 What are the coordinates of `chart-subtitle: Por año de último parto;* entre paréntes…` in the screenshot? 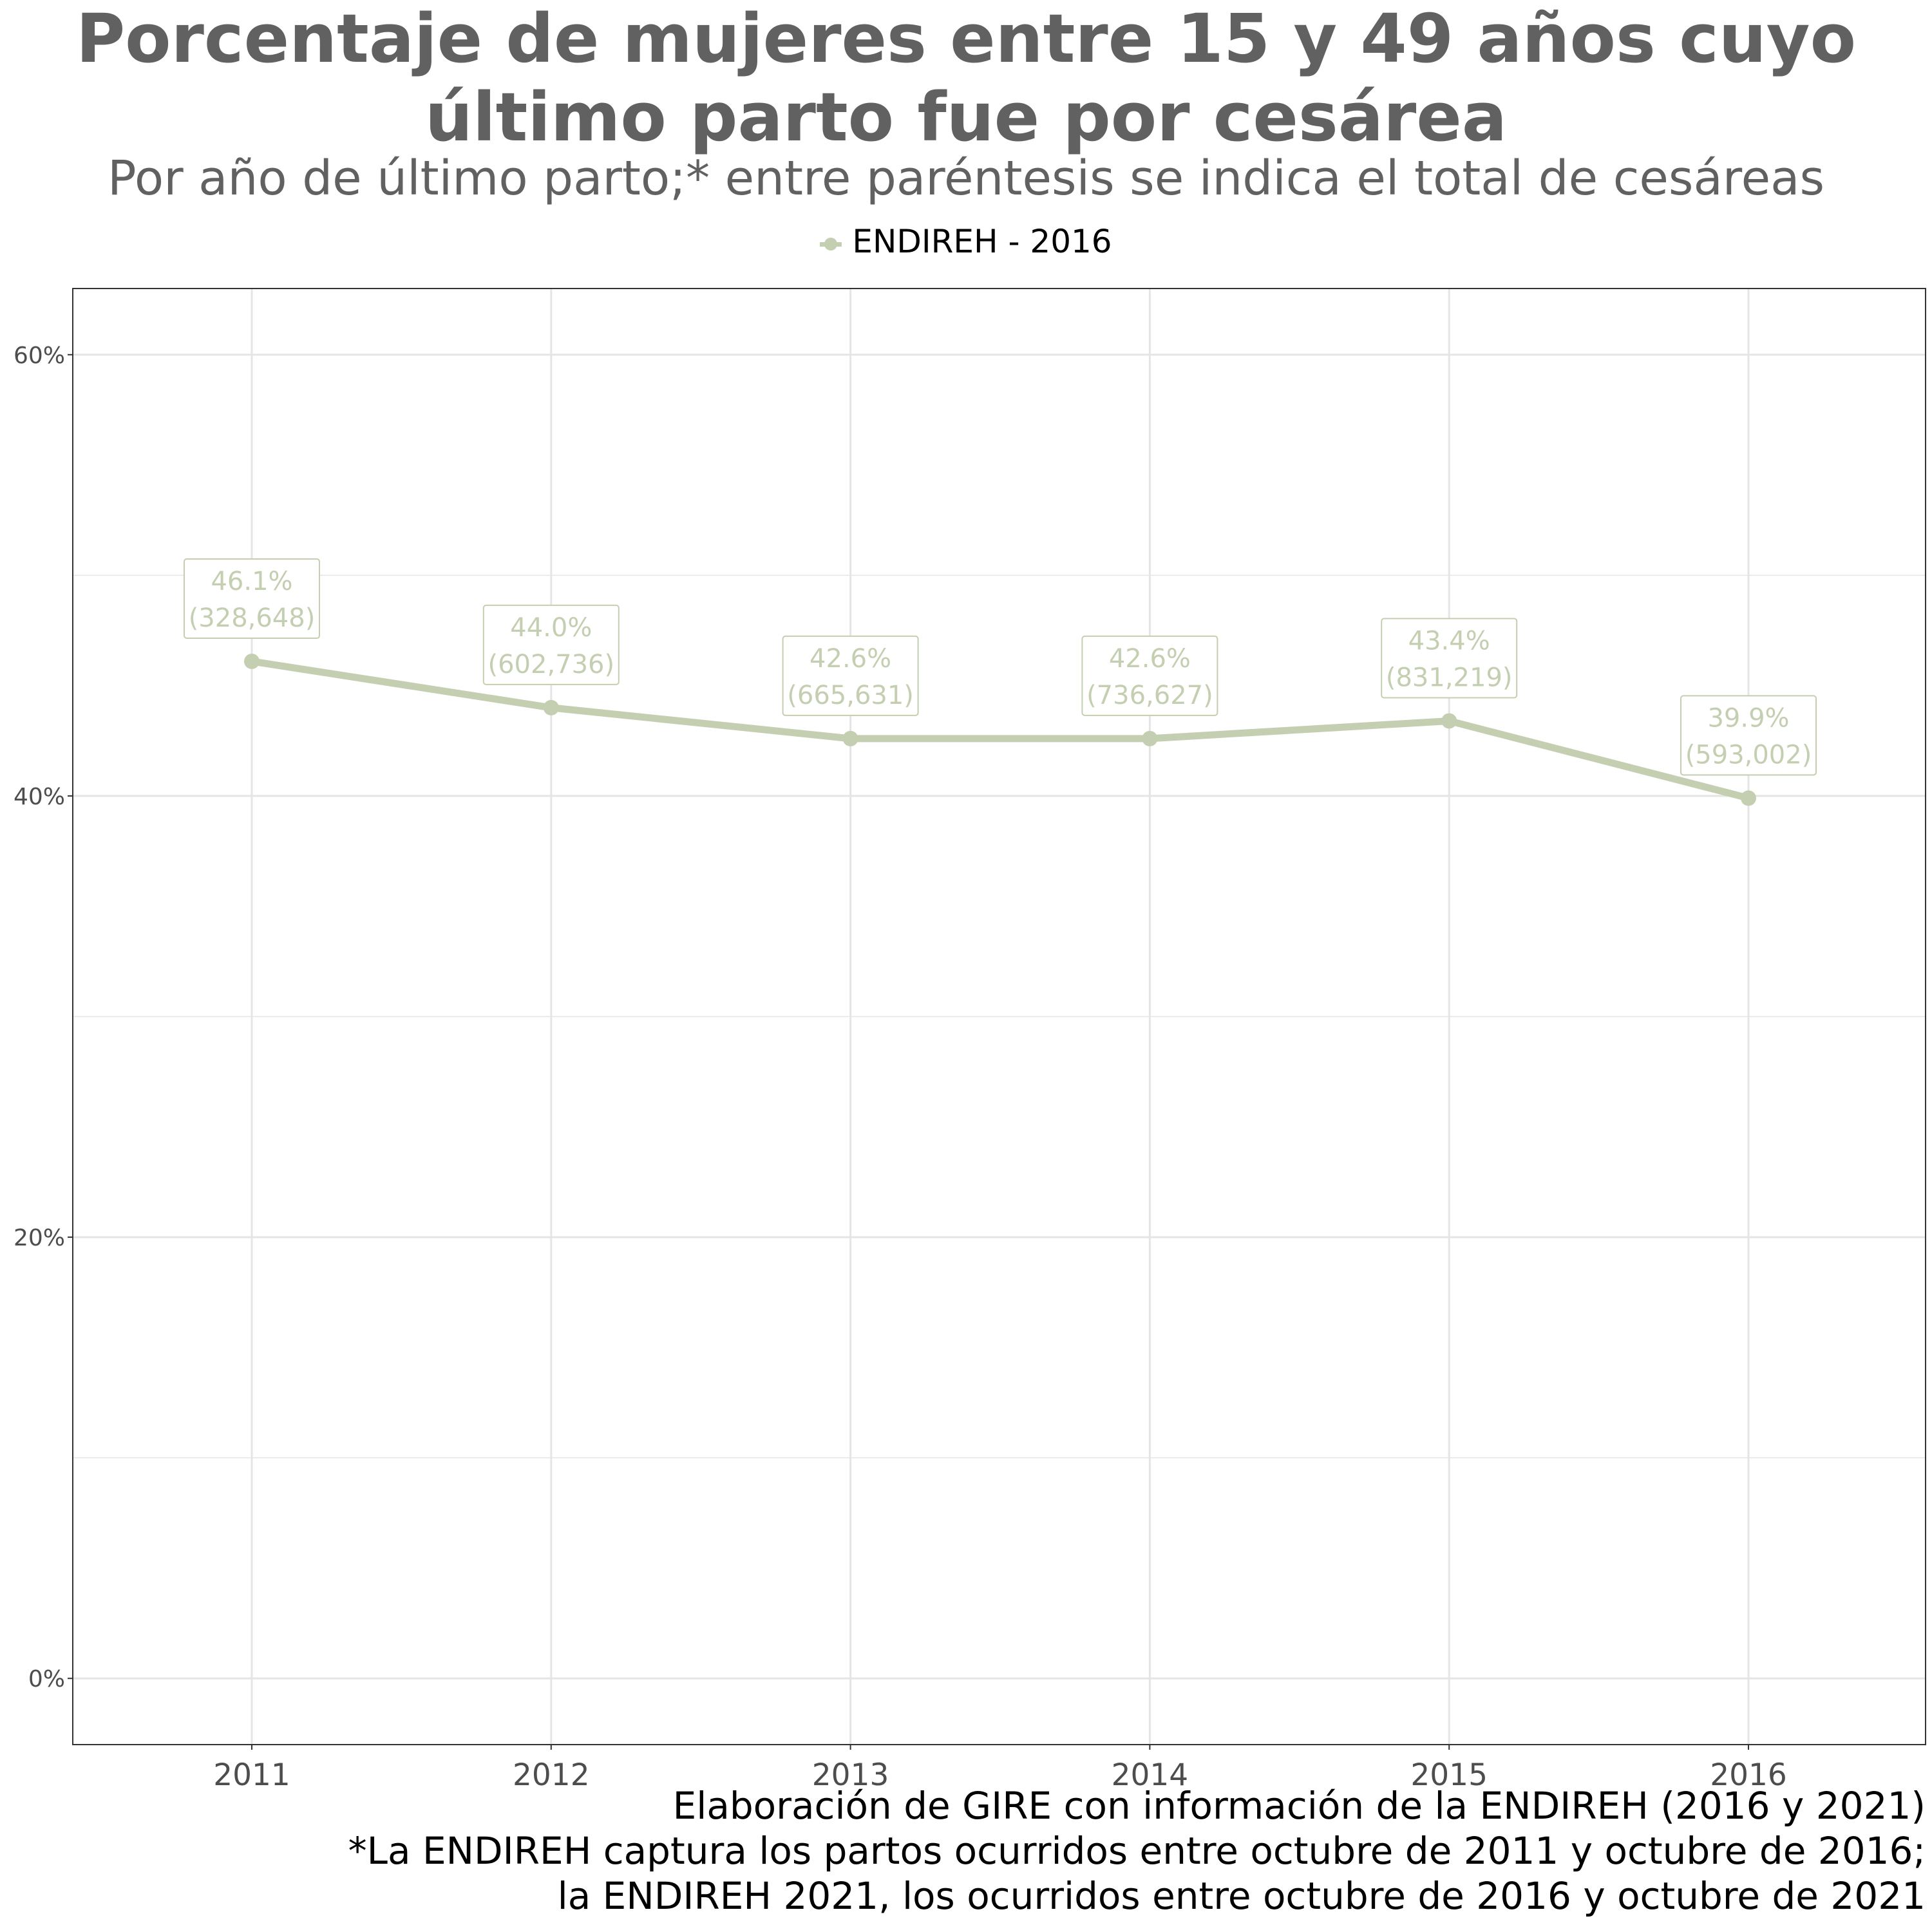 It's located at (966, 178).